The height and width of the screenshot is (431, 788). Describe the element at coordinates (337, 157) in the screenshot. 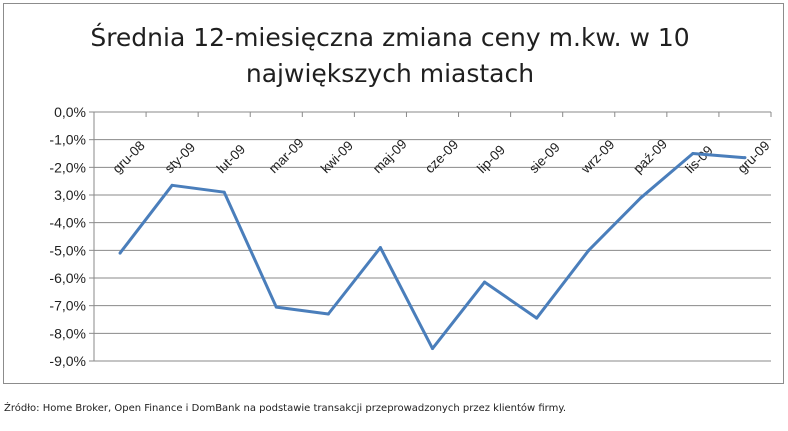

I see `x-tick-label: kwi-09` at that location.